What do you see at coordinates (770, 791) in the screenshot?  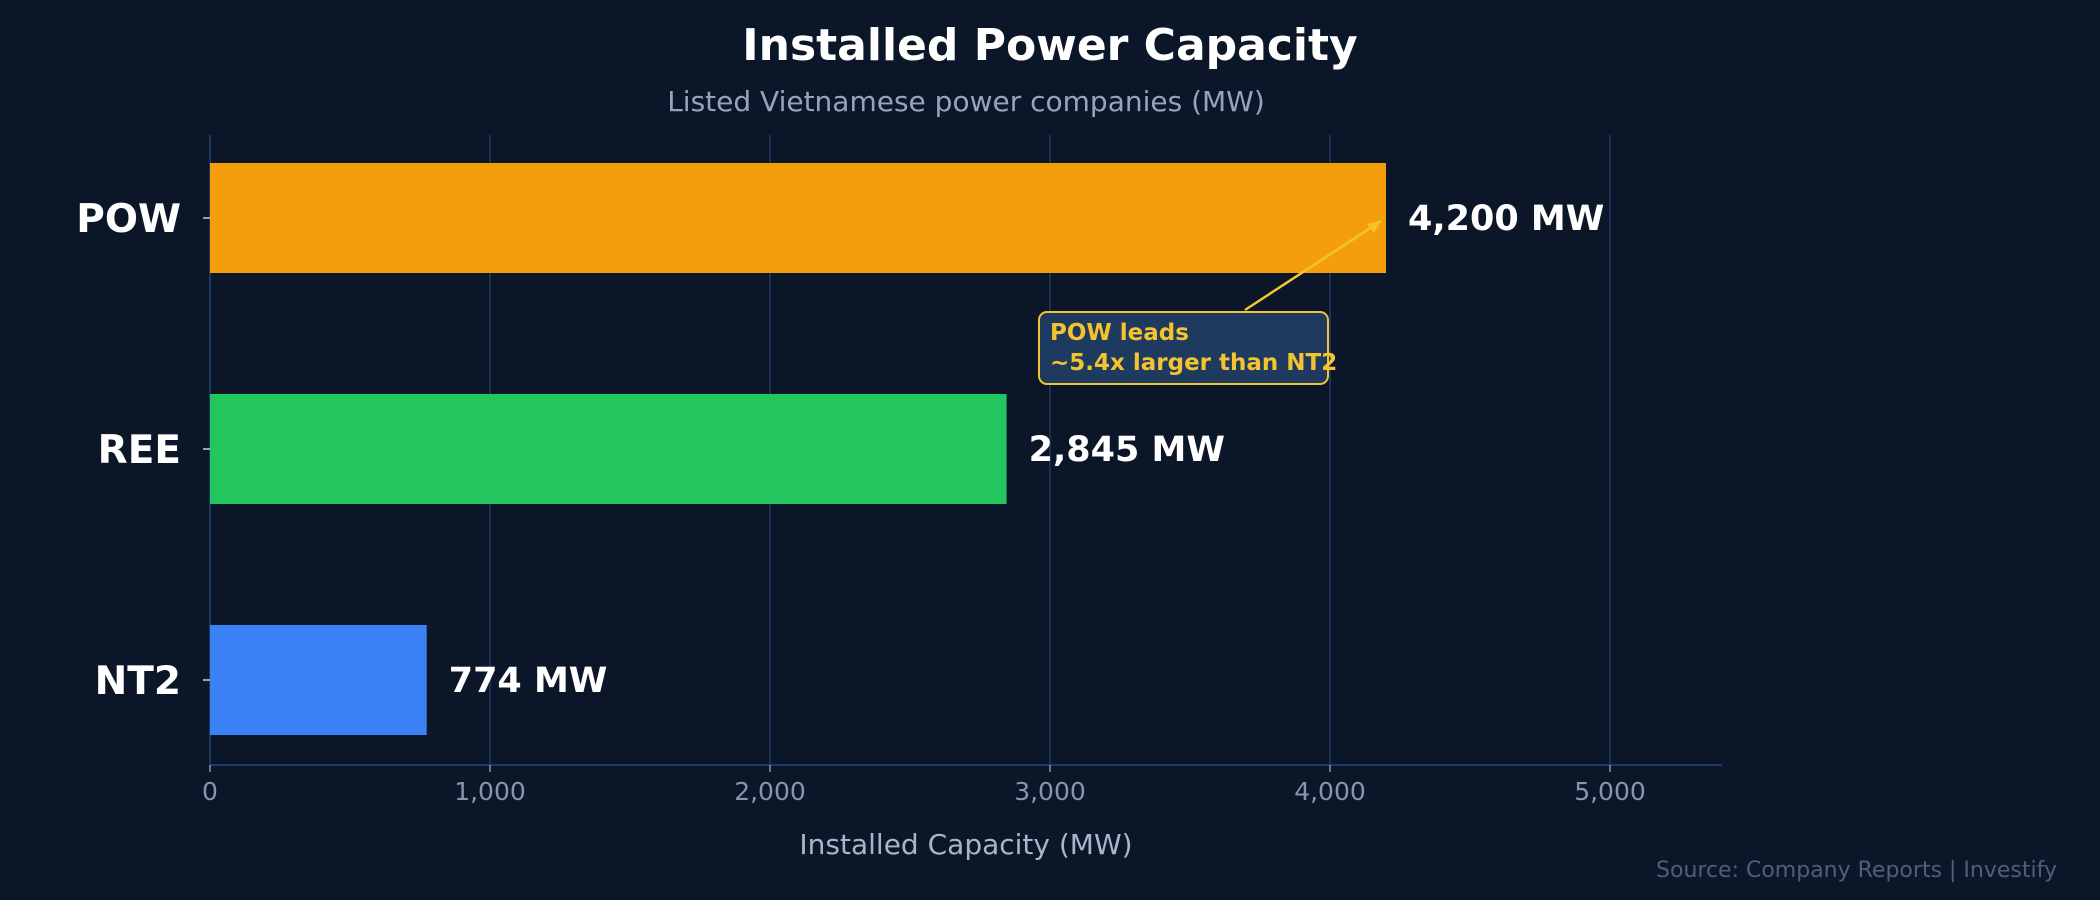 I see `x-tick-label: 2,000` at bounding box center [770, 791].